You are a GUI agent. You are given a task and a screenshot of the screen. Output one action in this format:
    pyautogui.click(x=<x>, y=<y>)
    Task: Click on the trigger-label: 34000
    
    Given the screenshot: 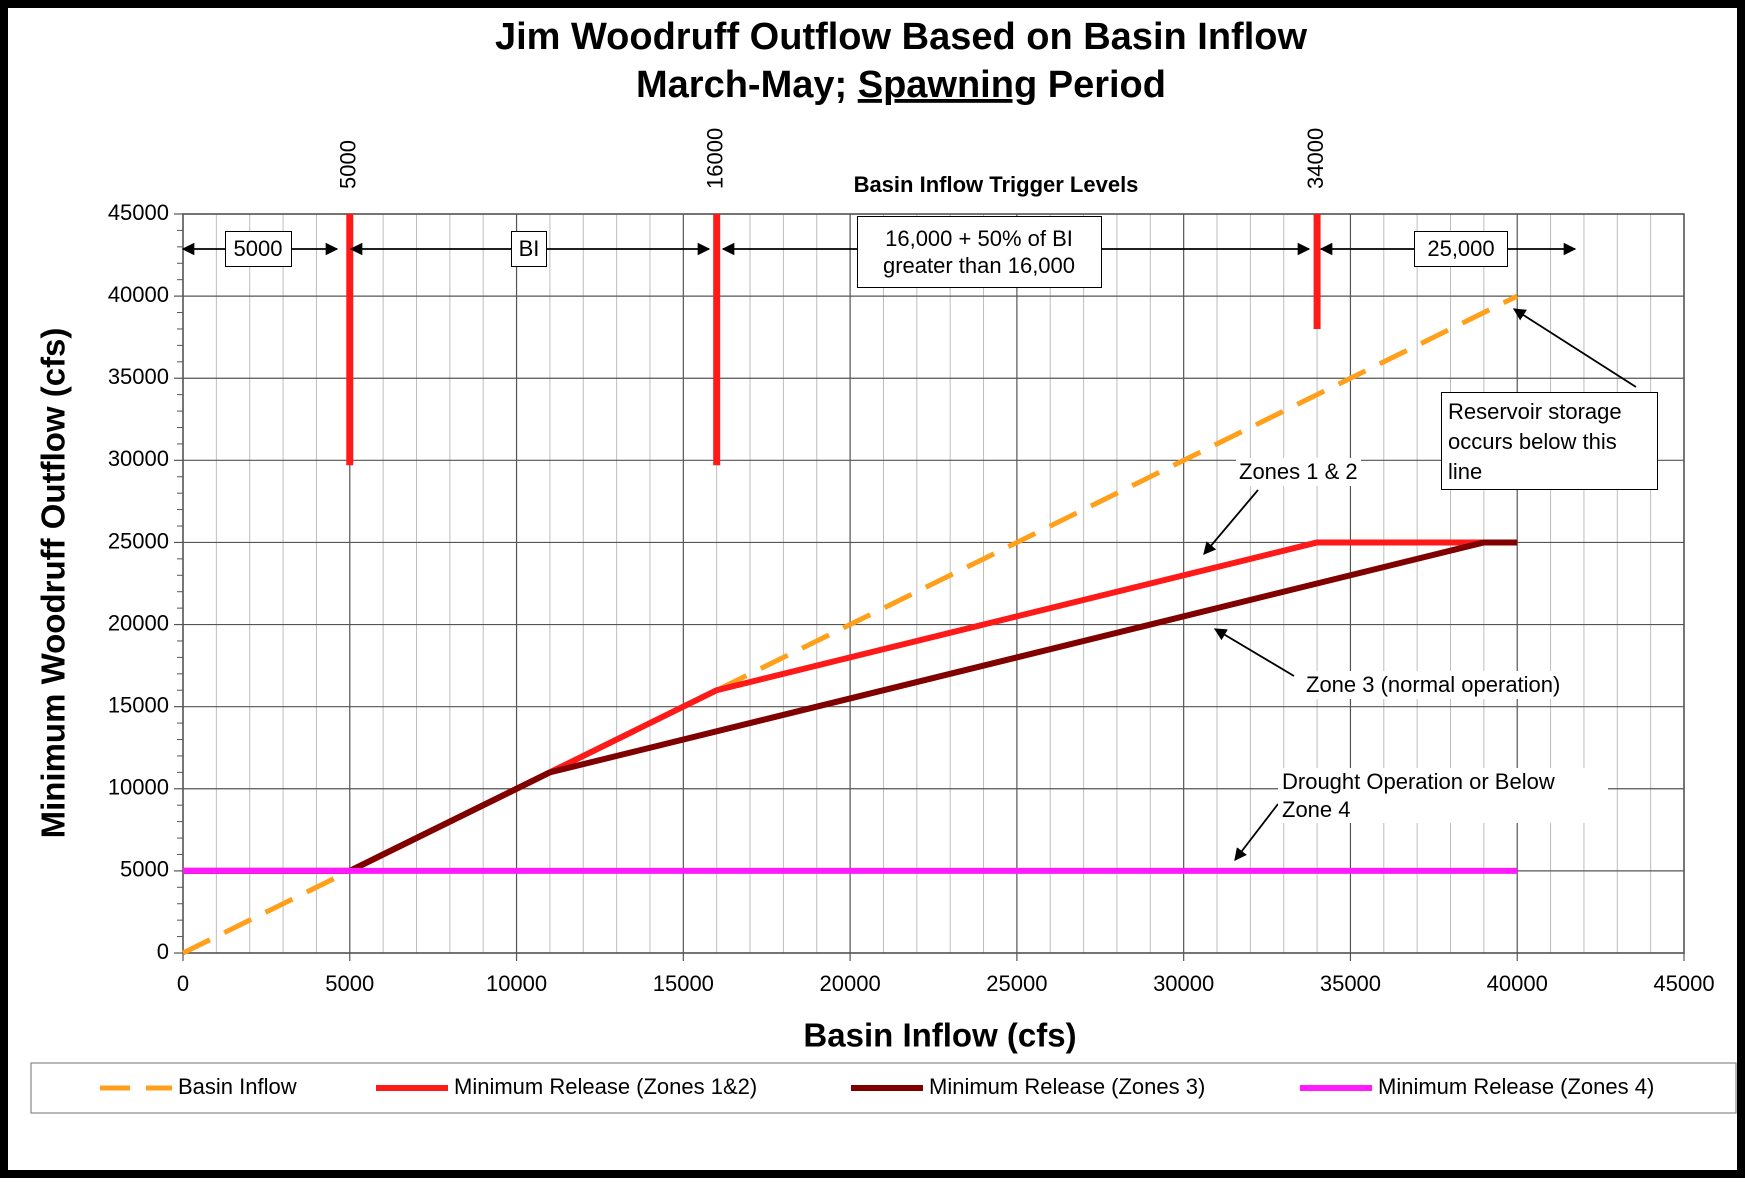 What is the action you would take?
    pyautogui.click(x=1315, y=158)
    